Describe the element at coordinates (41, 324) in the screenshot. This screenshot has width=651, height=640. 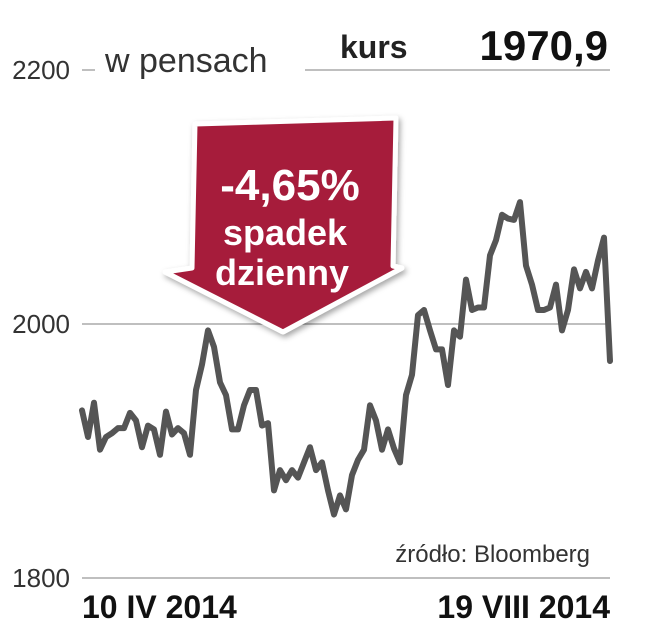
I see `y-tick-label: 2000` at that location.